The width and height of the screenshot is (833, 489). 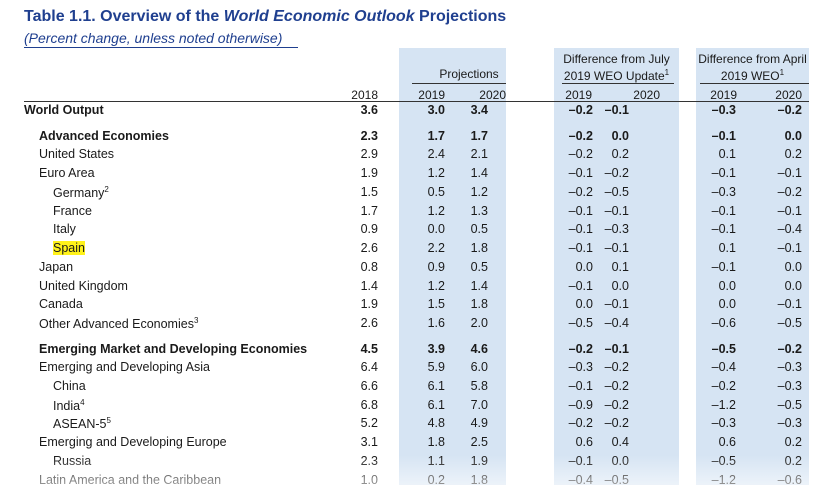 I want to click on row-value: 1.1, so click(x=436, y=461).